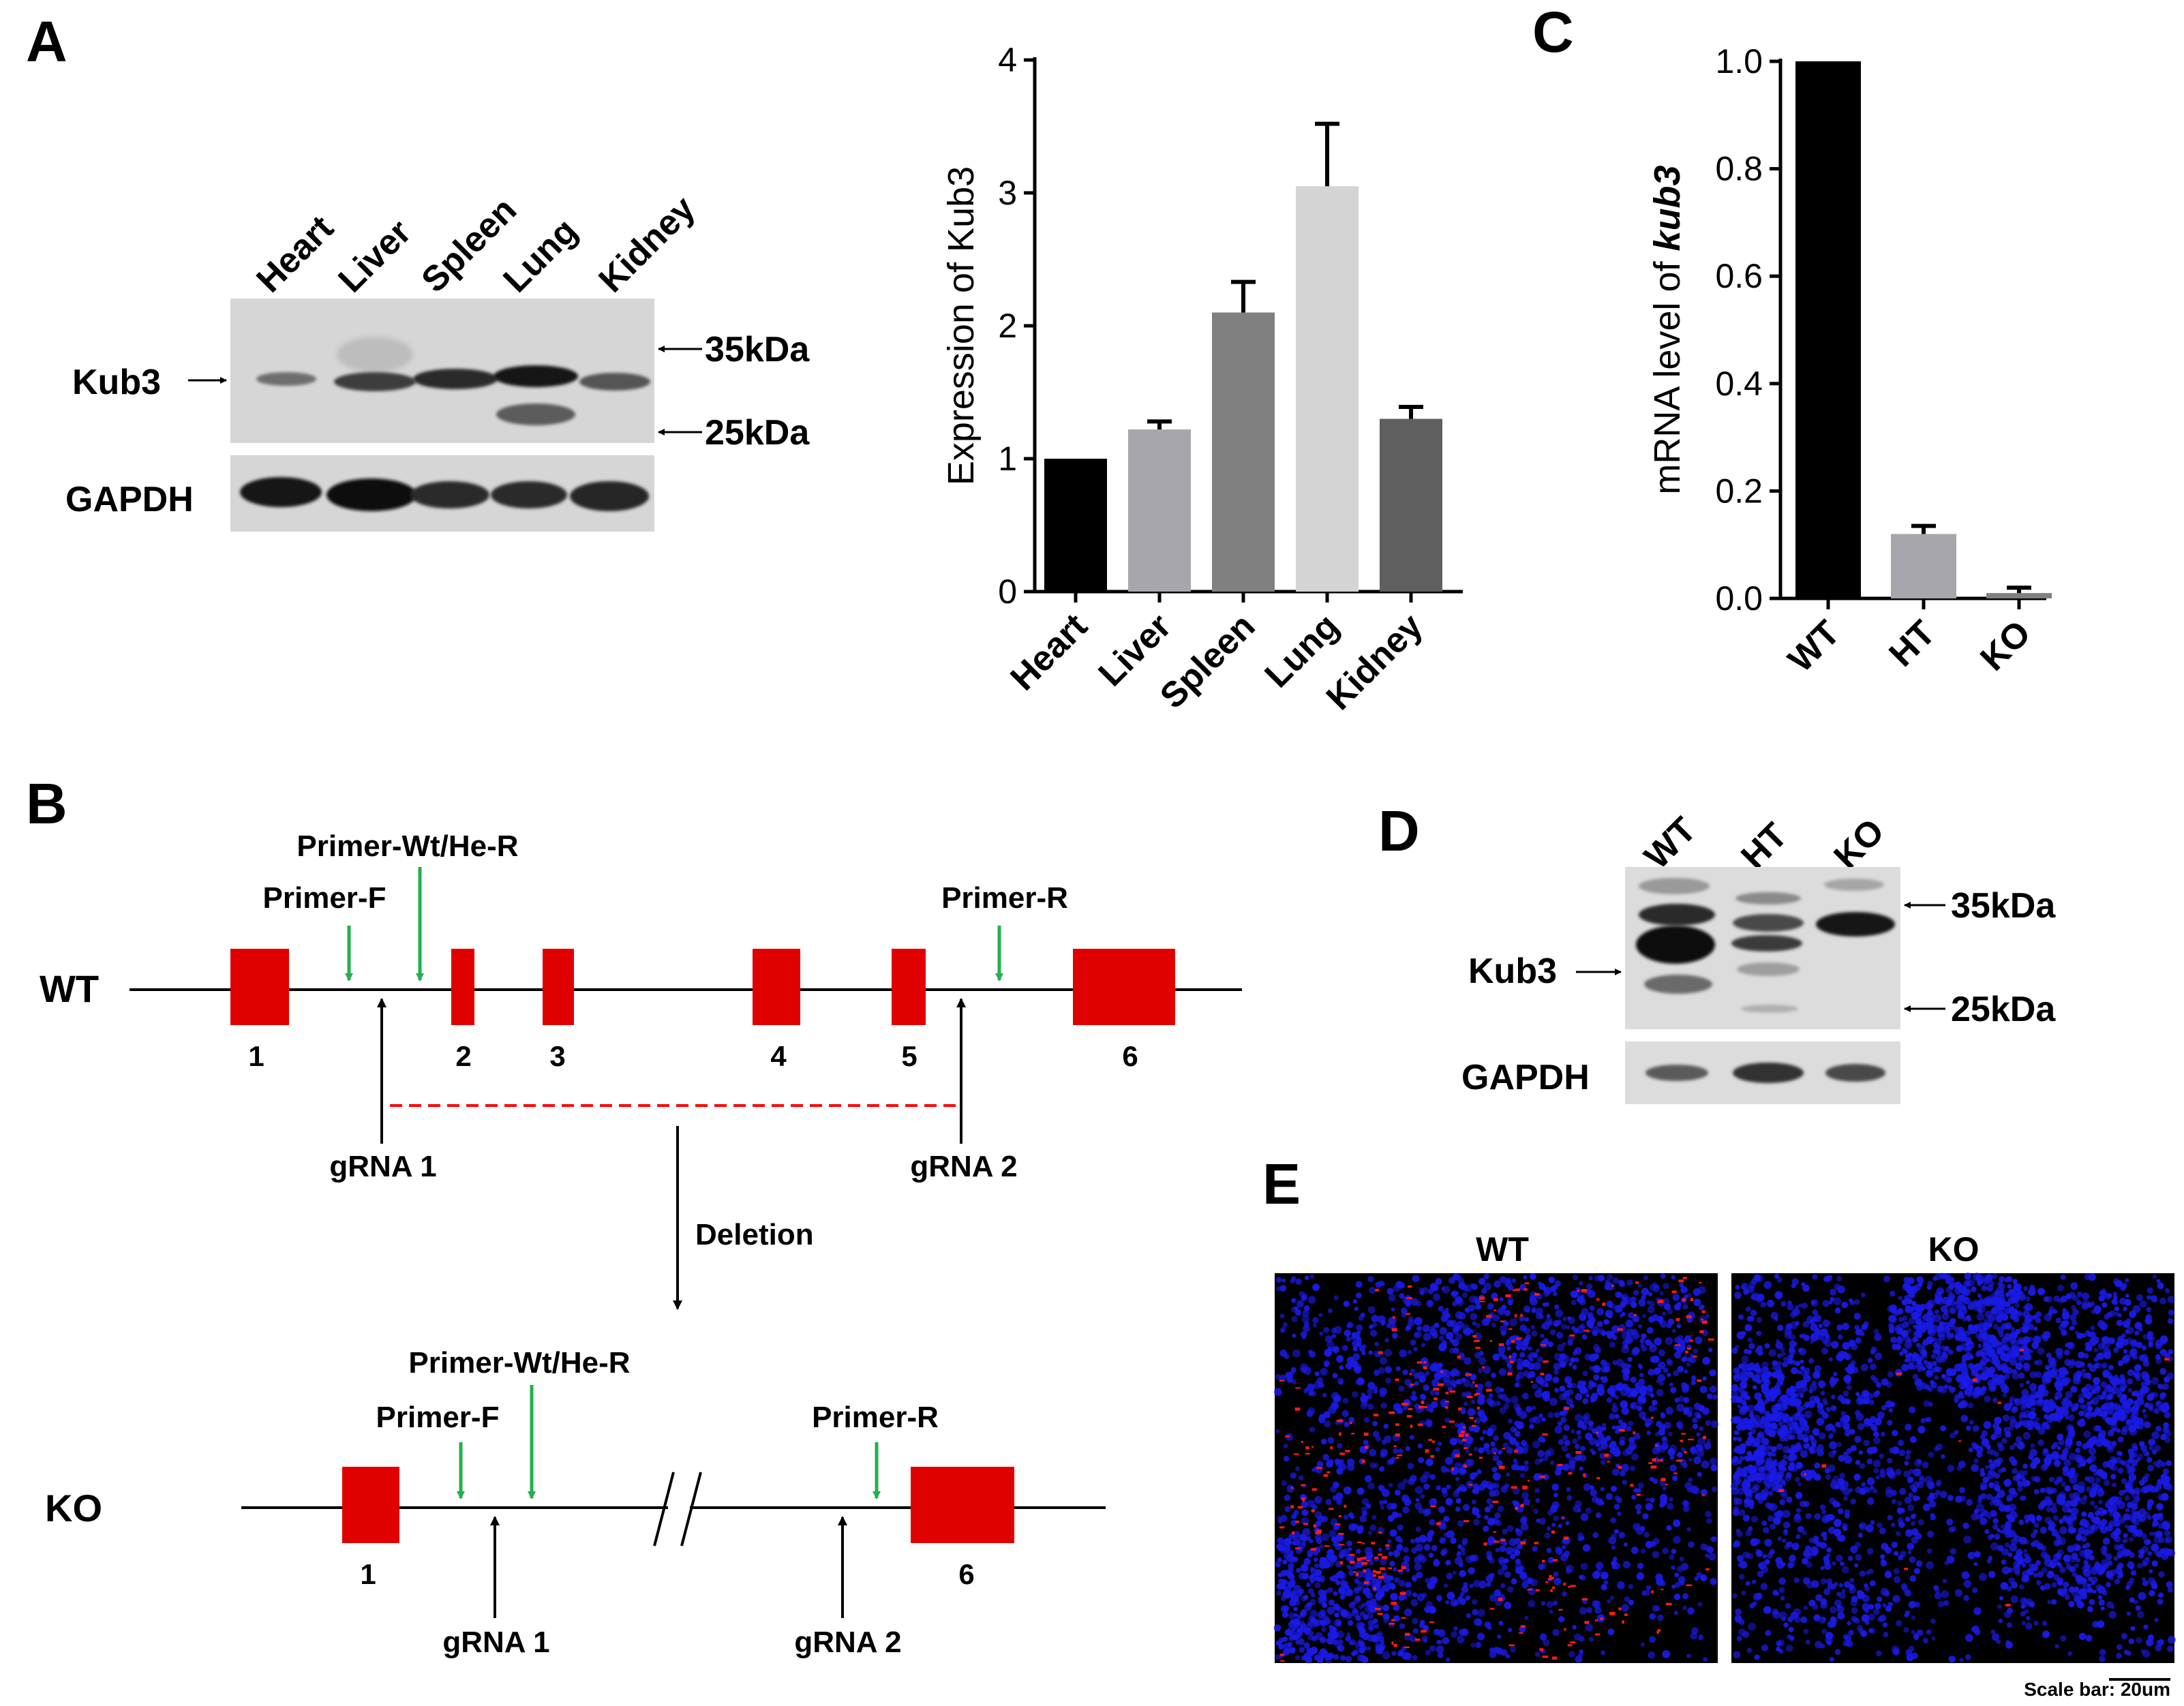 The height and width of the screenshot is (1706, 2184). What do you see at coordinates (382, 1166) in the screenshot?
I see `wt-grna1-label: gRNA 1` at bounding box center [382, 1166].